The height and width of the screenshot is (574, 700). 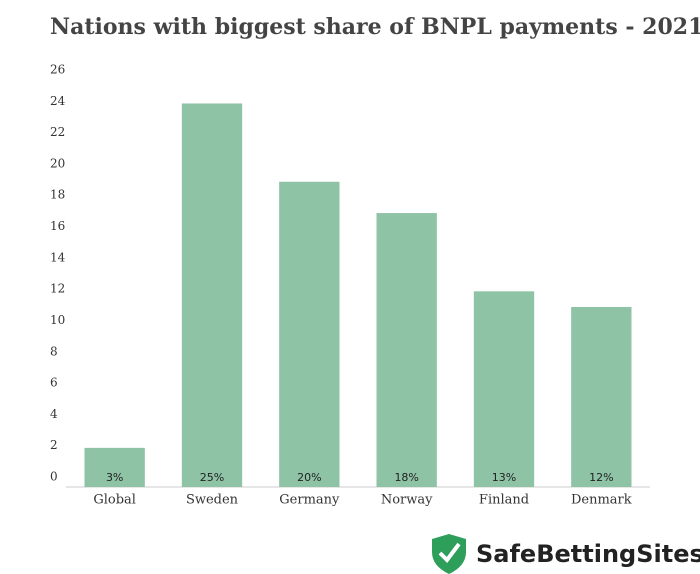 I want to click on x-tick-label: Denmark, so click(x=601, y=500).